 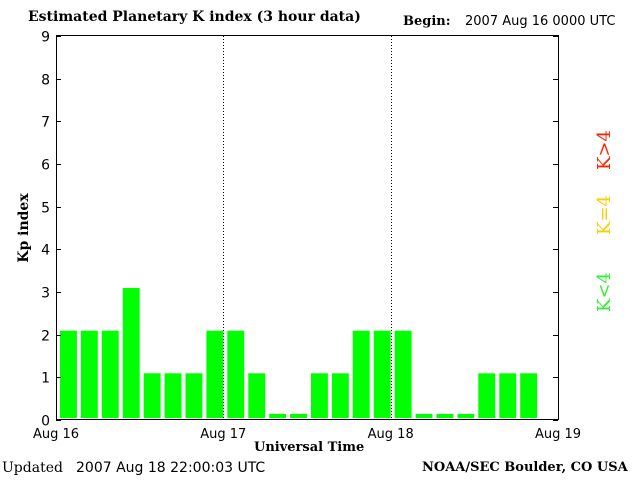 I want to click on x-tick-label: Aug 19, so click(x=558, y=434).